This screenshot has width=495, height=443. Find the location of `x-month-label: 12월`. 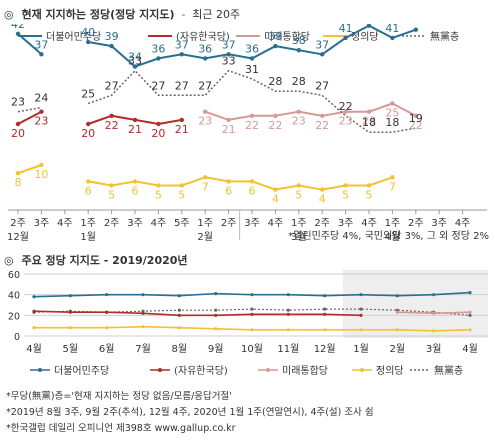

x-month-label: 12월 is located at coordinates (325, 349).